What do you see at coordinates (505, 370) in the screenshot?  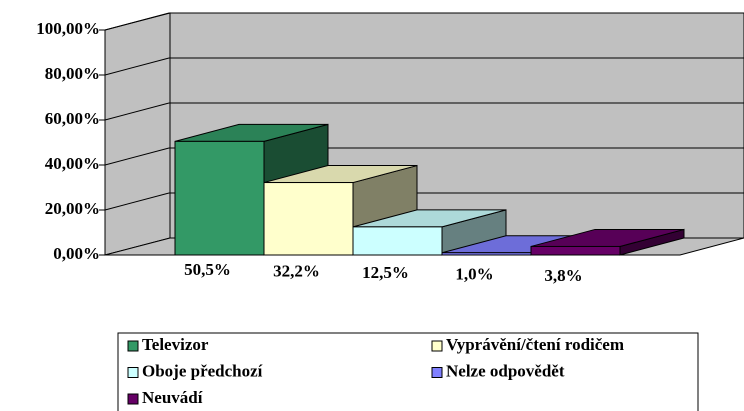 I see `legend-label: Nelze odpovědět` at bounding box center [505, 370].